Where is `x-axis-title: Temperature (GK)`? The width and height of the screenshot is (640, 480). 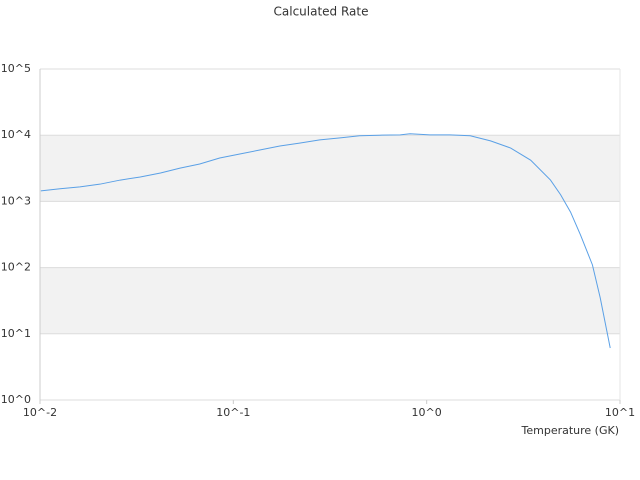 x-axis-title: Temperature (GK) is located at coordinates (570, 430).